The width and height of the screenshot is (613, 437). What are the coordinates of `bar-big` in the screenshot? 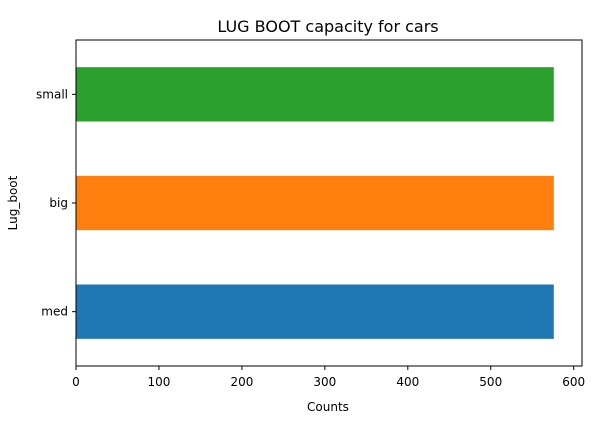 It's located at (315, 203).